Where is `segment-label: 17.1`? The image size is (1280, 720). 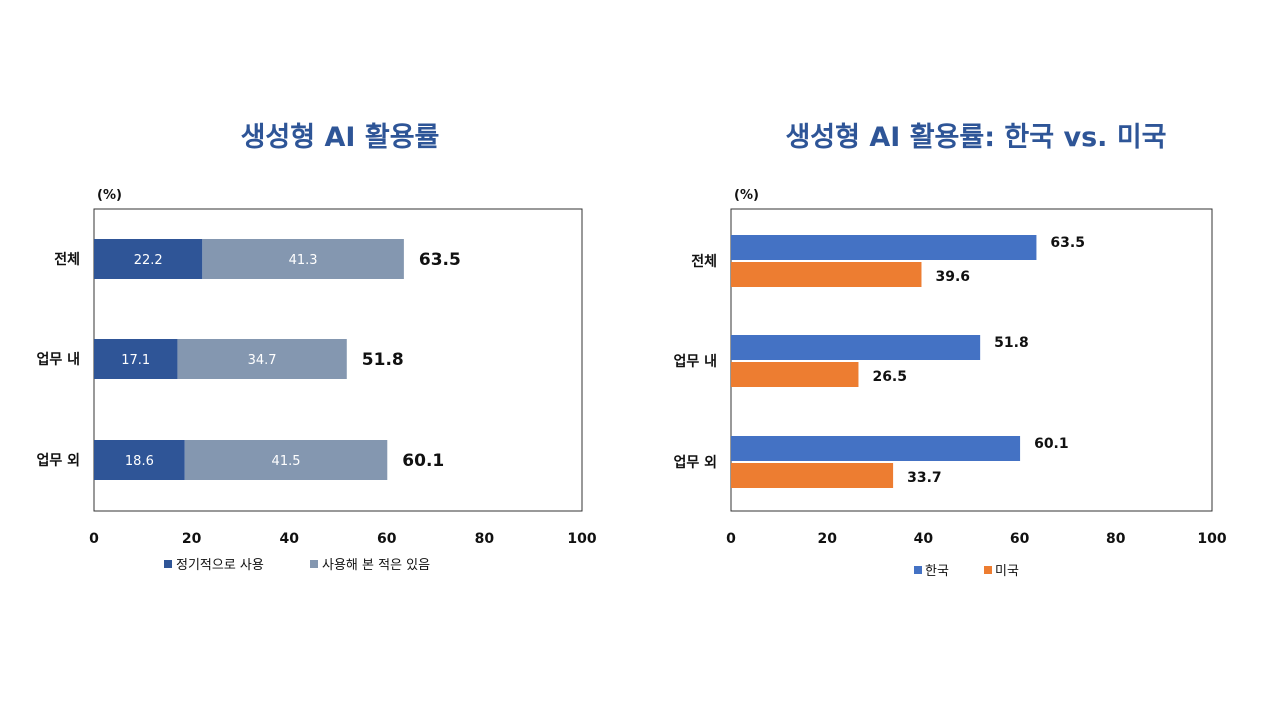 segment-label: 17.1 is located at coordinates (135, 360).